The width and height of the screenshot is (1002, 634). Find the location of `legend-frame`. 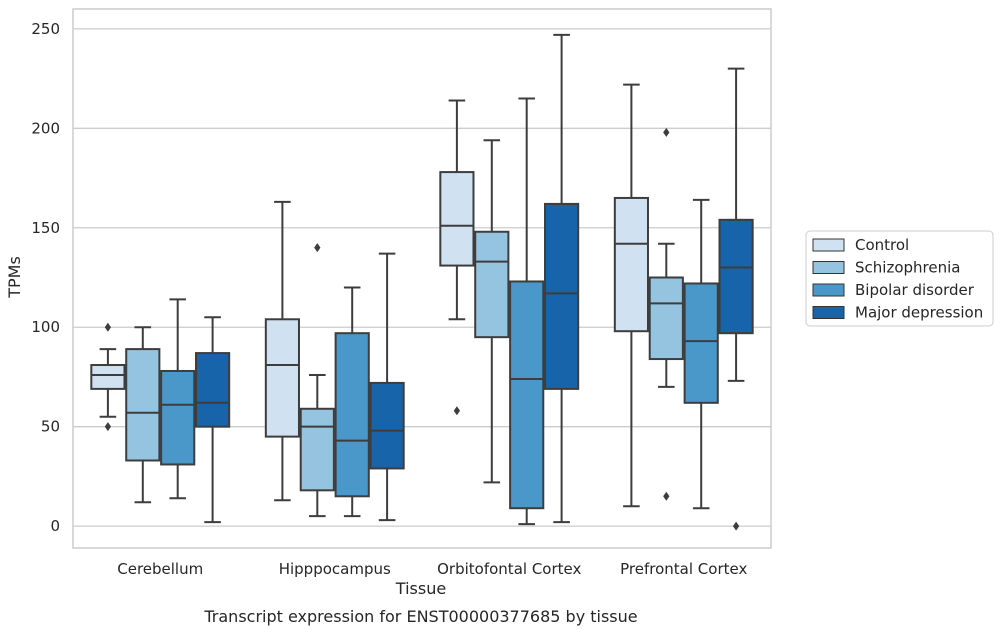

legend-frame is located at coordinates (899, 278).